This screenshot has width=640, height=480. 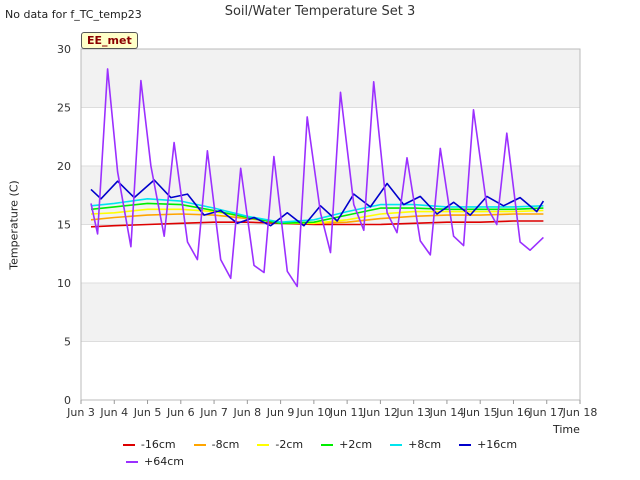 I want to click on y-tick-label: 5, so click(x=67, y=342).